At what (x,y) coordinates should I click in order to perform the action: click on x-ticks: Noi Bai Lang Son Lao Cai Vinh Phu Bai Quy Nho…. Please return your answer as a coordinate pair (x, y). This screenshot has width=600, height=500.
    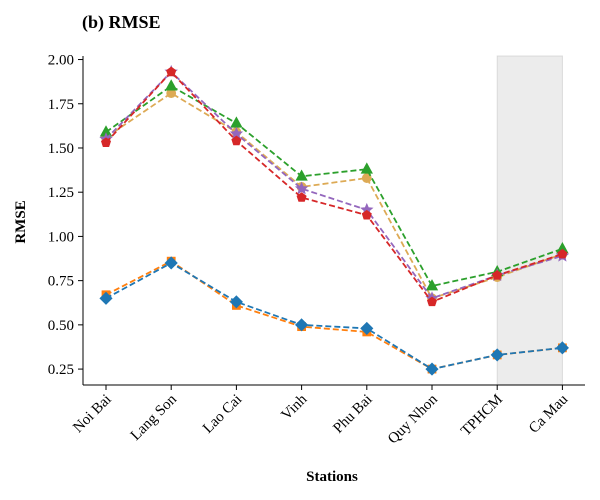
    Looking at the image, I should click on (321, 416).